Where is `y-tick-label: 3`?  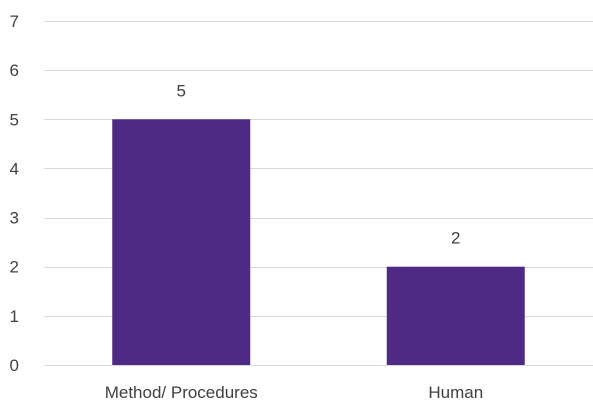 y-tick-label: 3 is located at coordinates (14, 218).